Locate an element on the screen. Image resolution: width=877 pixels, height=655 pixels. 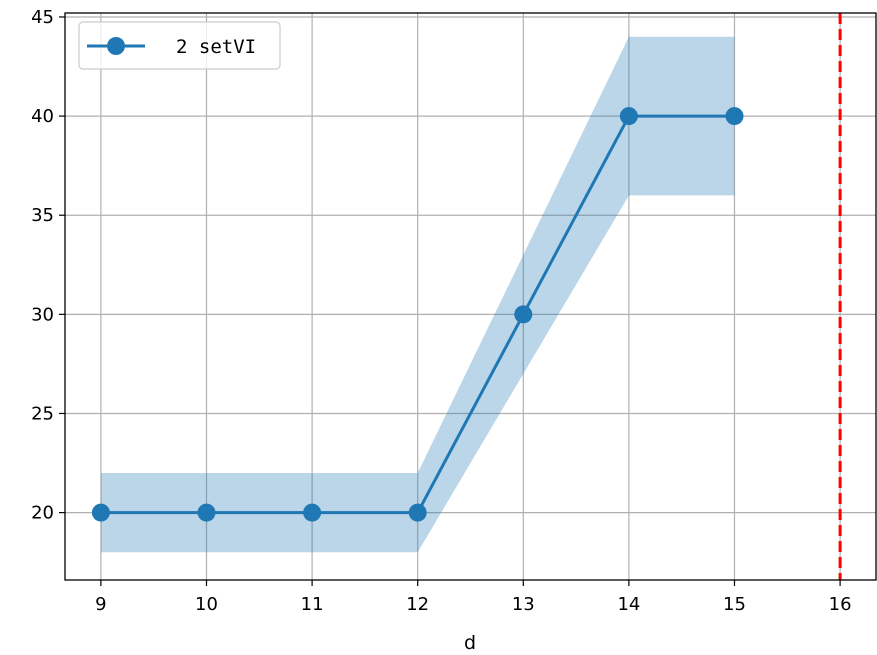
x-tick-label: 12 is located at coordinates (417, 604).